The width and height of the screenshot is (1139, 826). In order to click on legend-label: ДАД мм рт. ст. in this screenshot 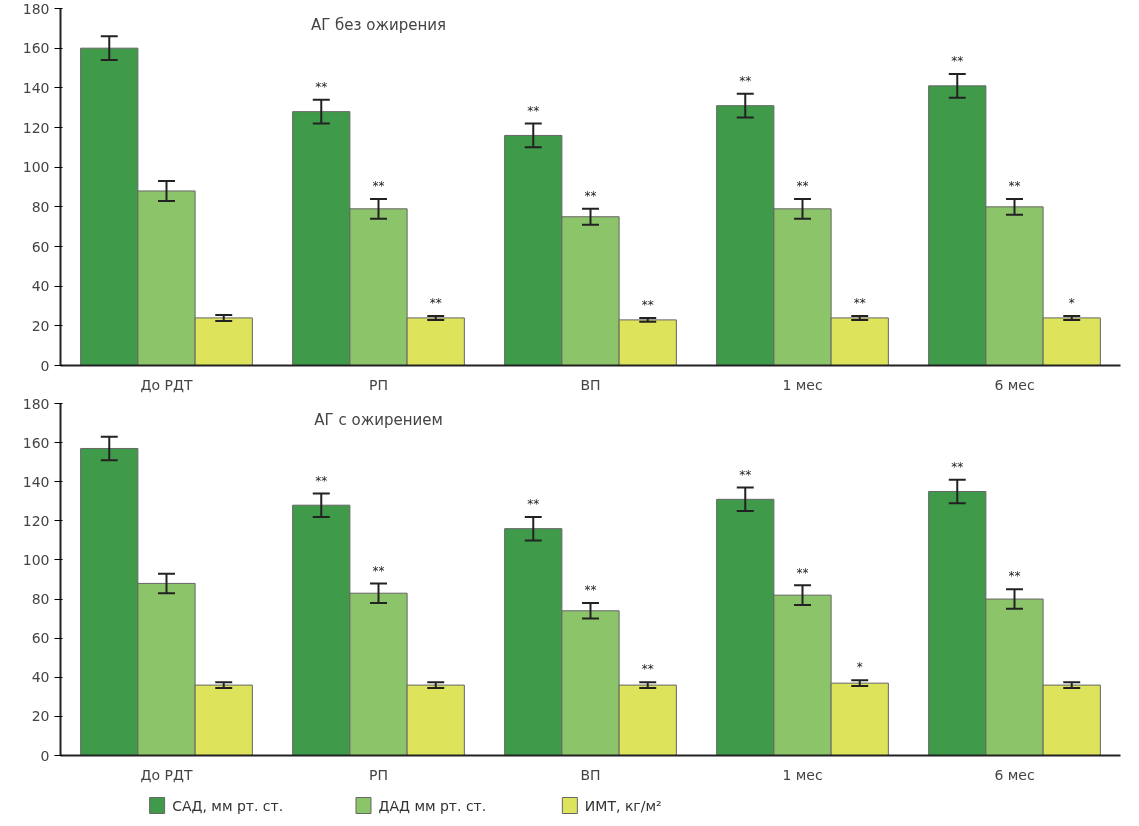, I will do `click(432, 805)`.